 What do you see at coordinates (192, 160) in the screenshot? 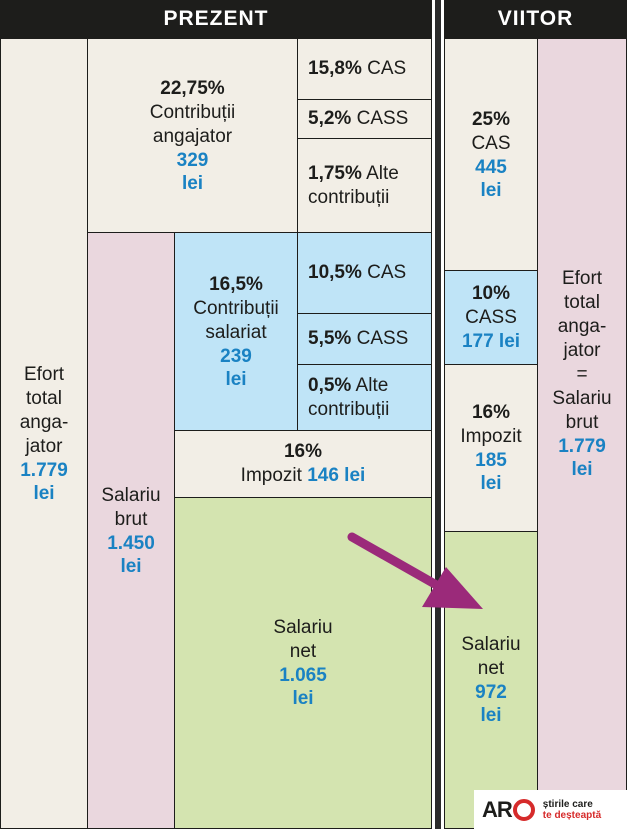
I see `employer-contrib-value: 329` at bounding box center [192, 160].